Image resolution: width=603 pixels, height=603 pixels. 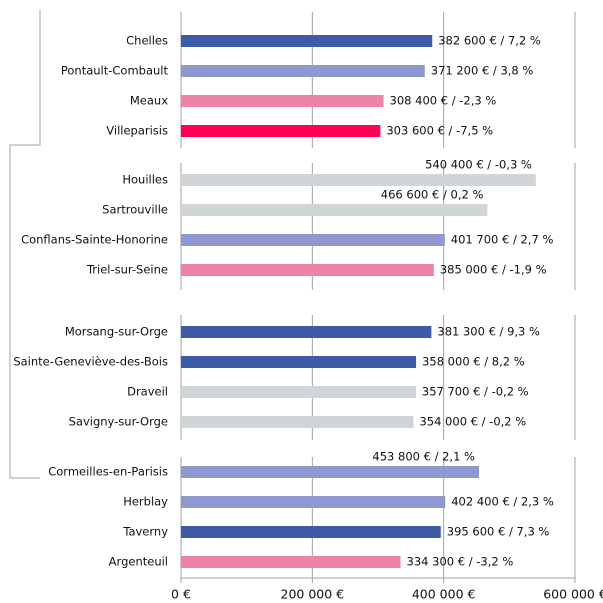 What do you see at coordinates (115, 71) in the screenshot?
I see `category-label: Pontault-Combault` at bounding box center [115, 71].